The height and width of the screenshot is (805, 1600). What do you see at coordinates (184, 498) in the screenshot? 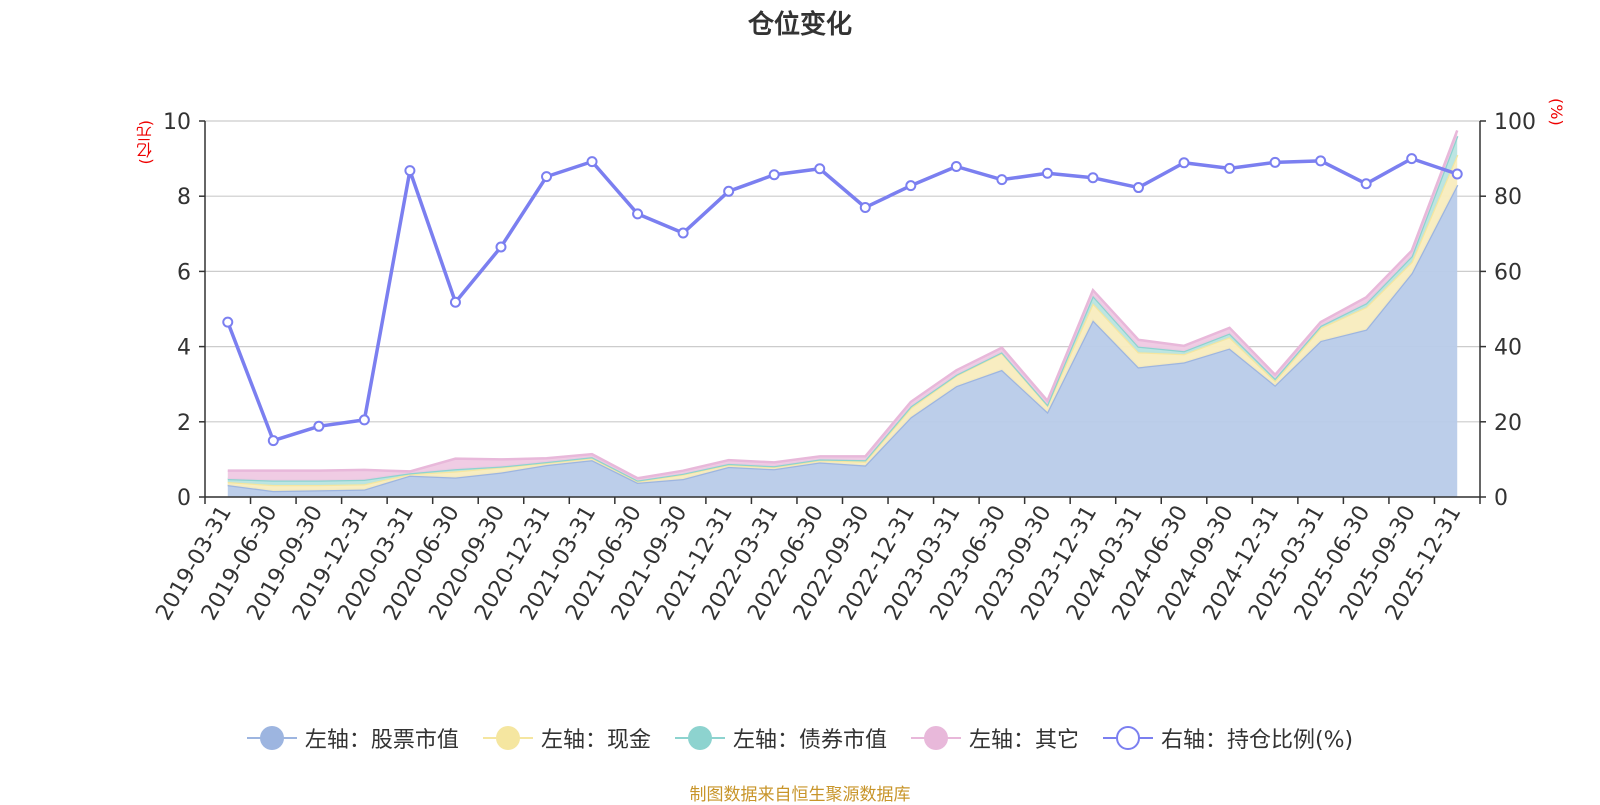
I see `left-tick-label: 0` at bounding box center [184, 498].